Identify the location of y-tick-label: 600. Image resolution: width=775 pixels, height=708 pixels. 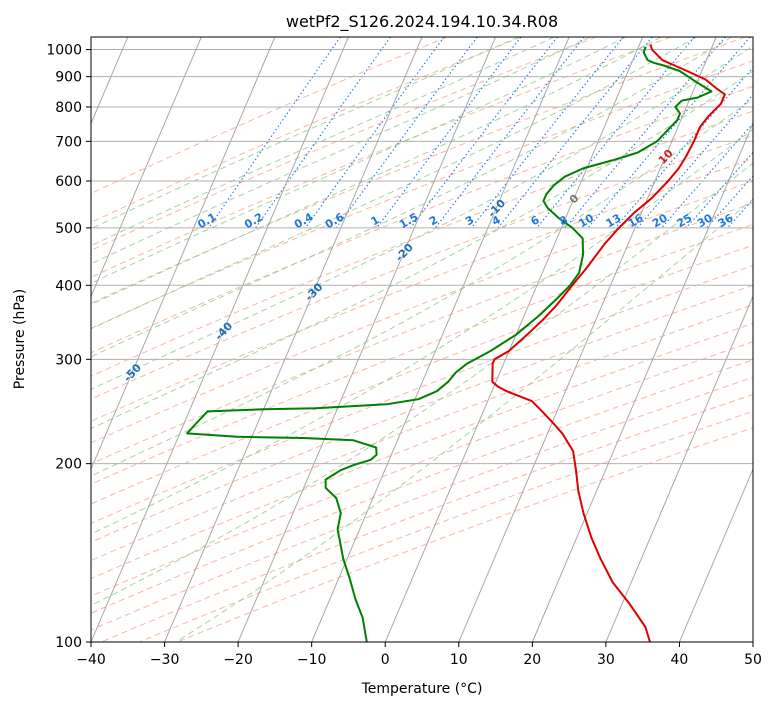
(68, 182).